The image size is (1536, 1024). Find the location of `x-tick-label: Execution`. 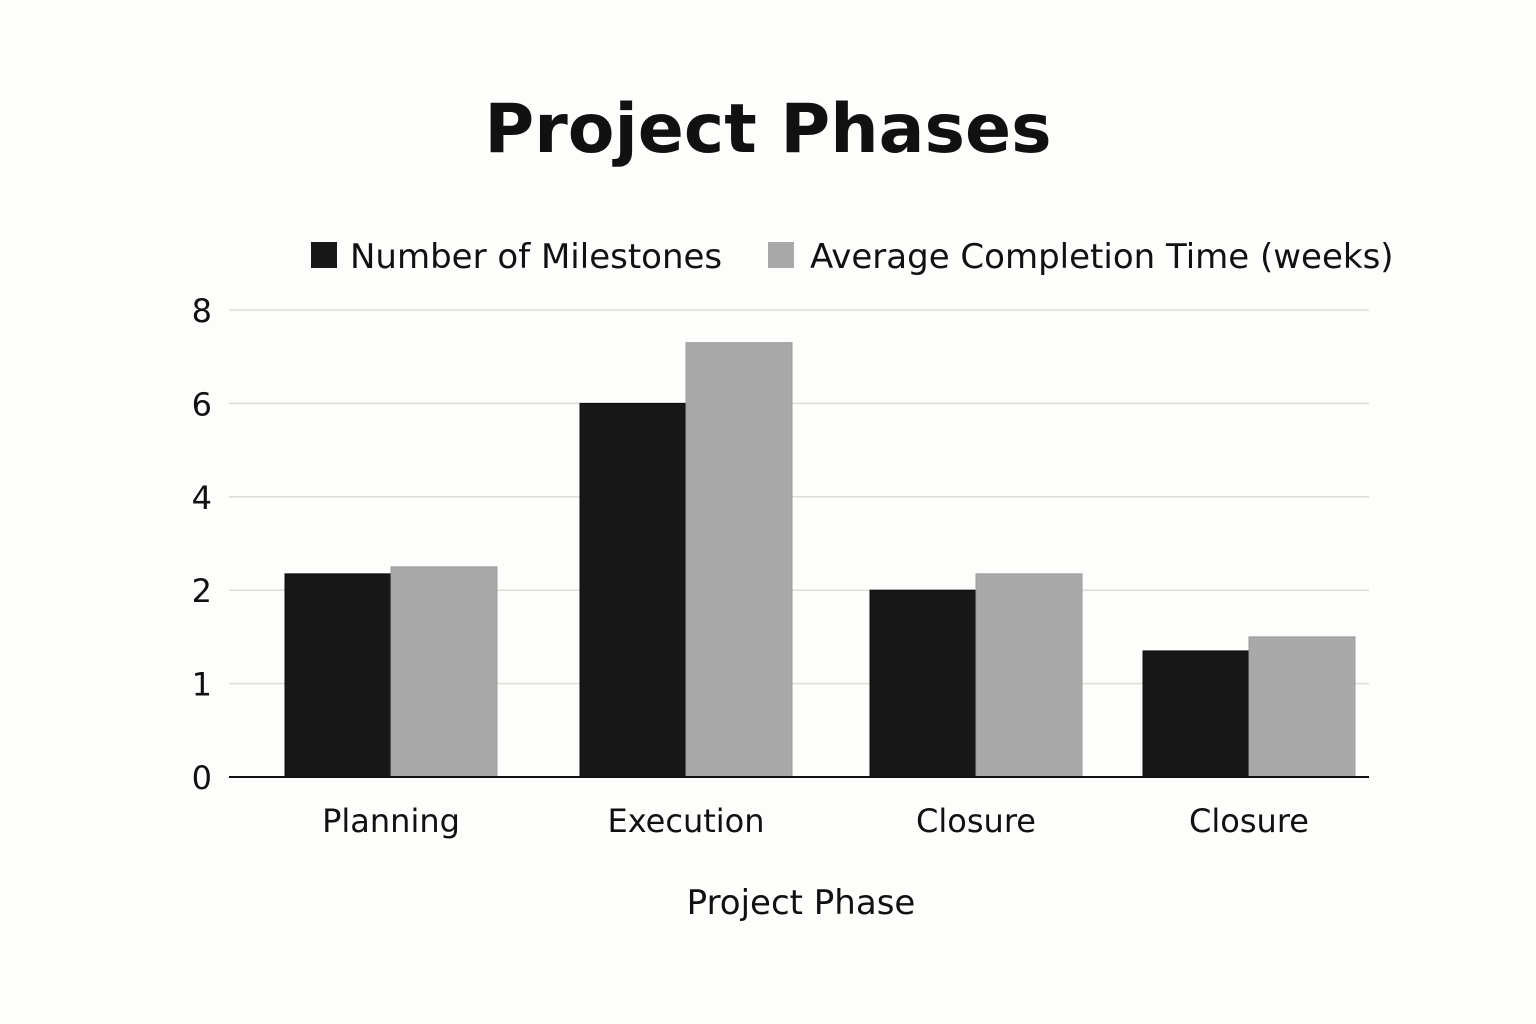

x-tick-label: Execution is located at coordinates (685, 821).